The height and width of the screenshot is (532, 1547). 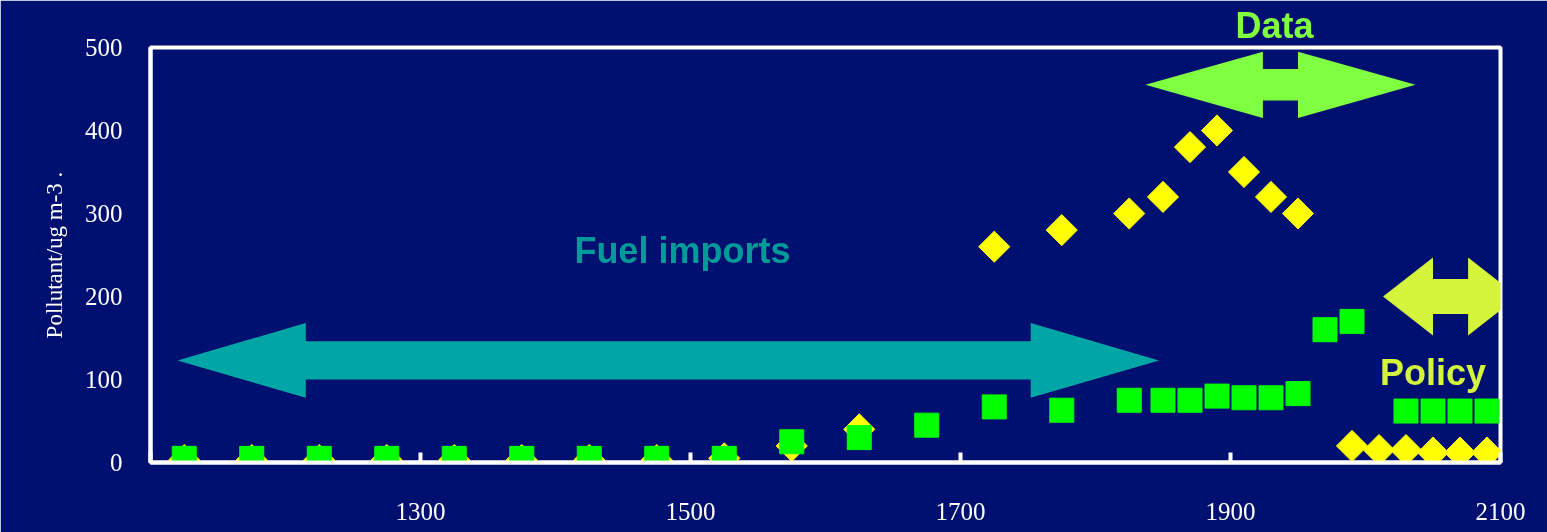 What do you see at coordinates (116, 462) in the screenshot?
I see `y-tick-label: 0` at bounding box center [116, 462].